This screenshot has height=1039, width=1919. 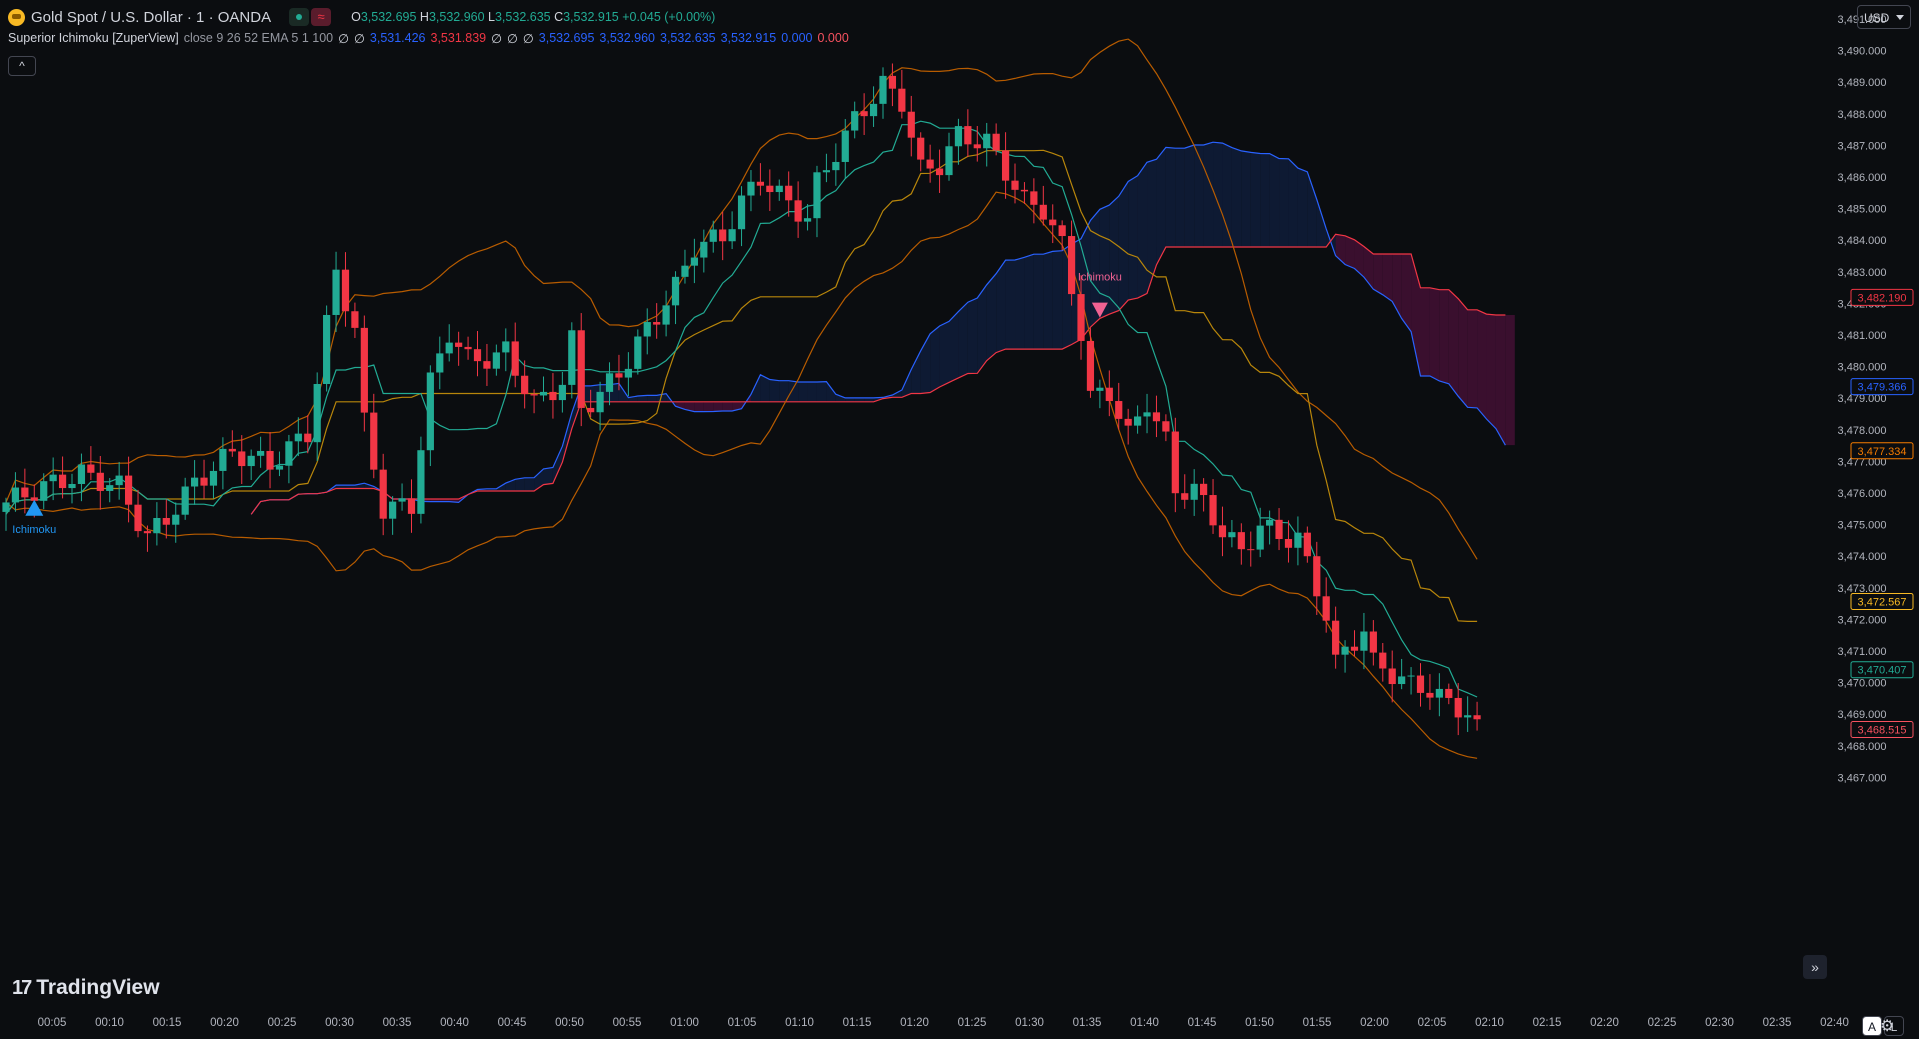 I want to click on high-value: 3,532.960, so click(x=456, y=17).